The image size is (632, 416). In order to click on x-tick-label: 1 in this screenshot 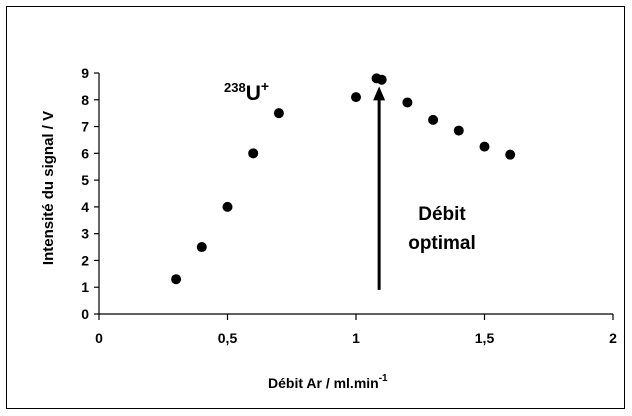, I will do `click(356, 338)`.